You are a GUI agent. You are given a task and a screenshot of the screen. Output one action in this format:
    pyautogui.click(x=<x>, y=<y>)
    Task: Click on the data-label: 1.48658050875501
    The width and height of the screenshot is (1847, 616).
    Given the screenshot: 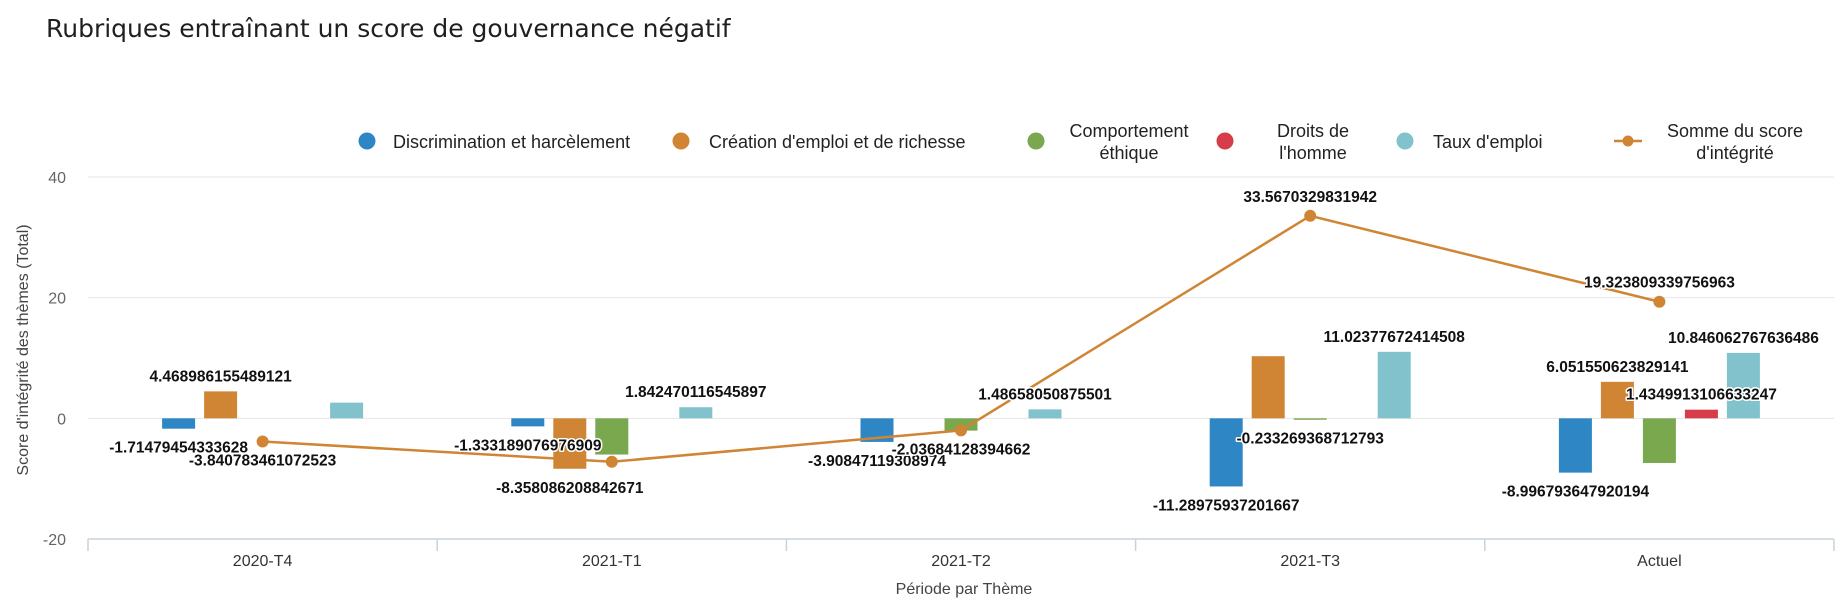 What is the action you would take?
    pyautogui.click(x=1045, y=394)
    